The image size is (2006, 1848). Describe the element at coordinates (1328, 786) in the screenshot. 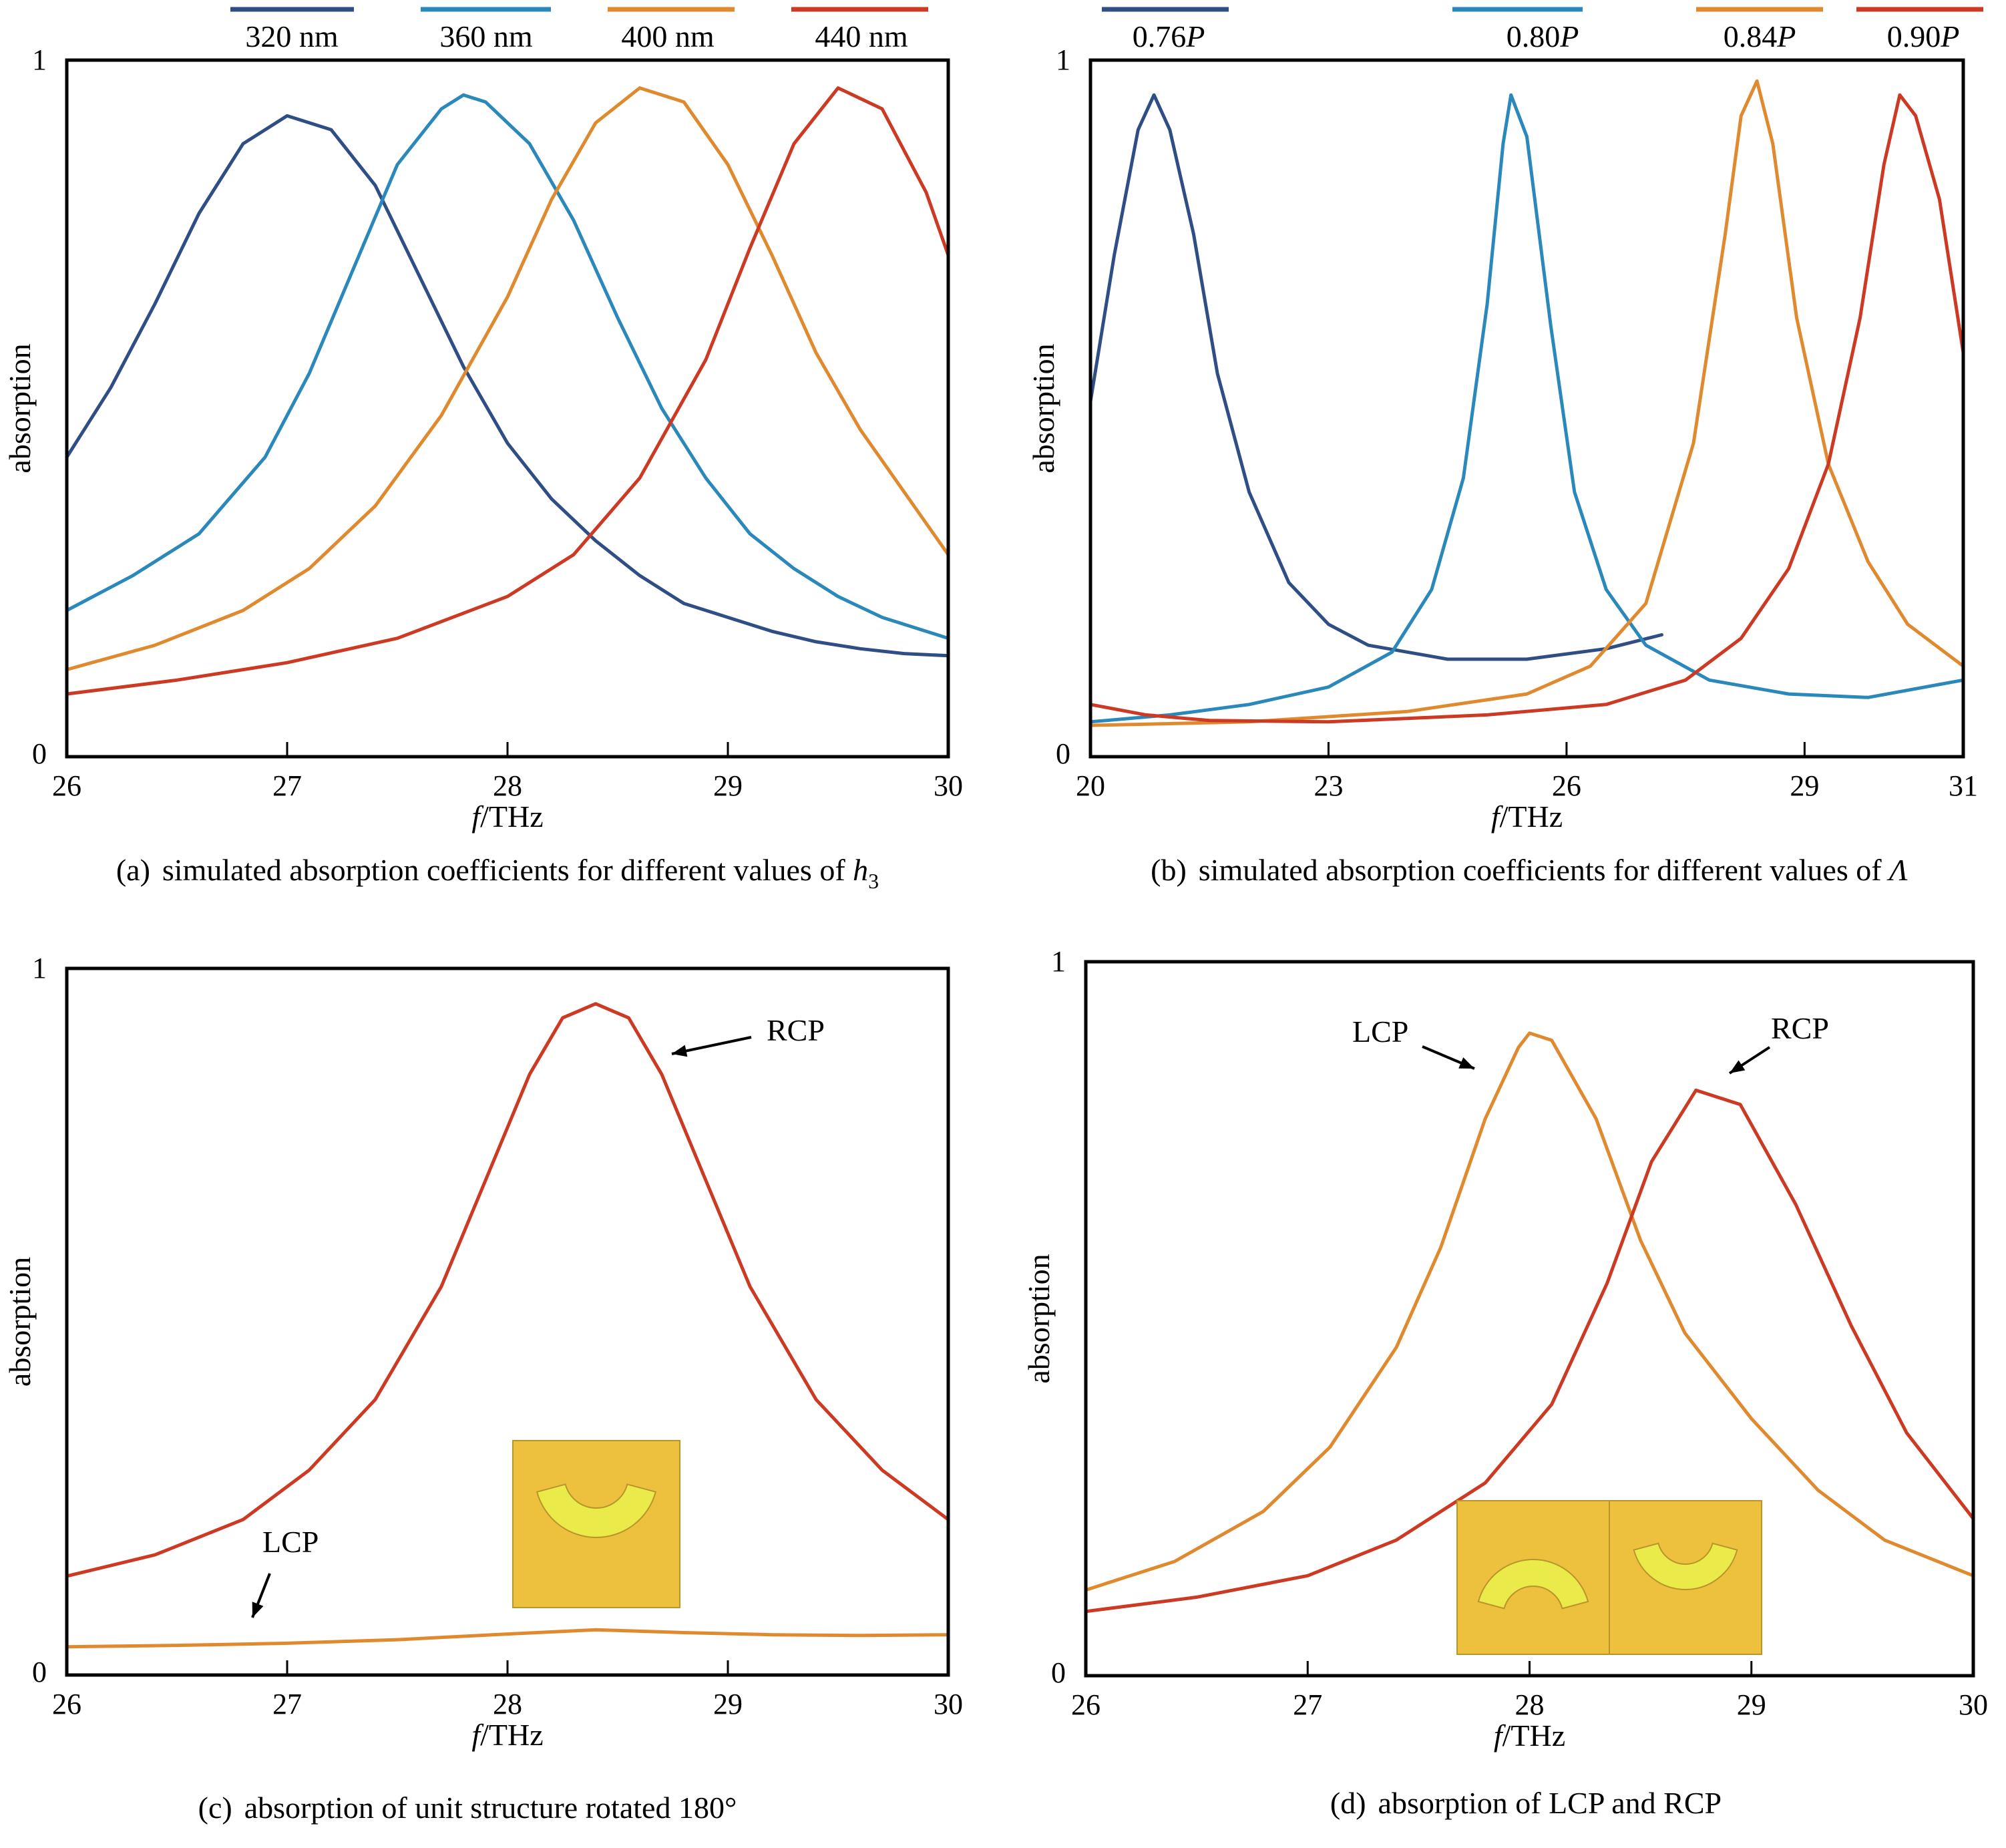

I see `x-tick-label: 23` at that location.